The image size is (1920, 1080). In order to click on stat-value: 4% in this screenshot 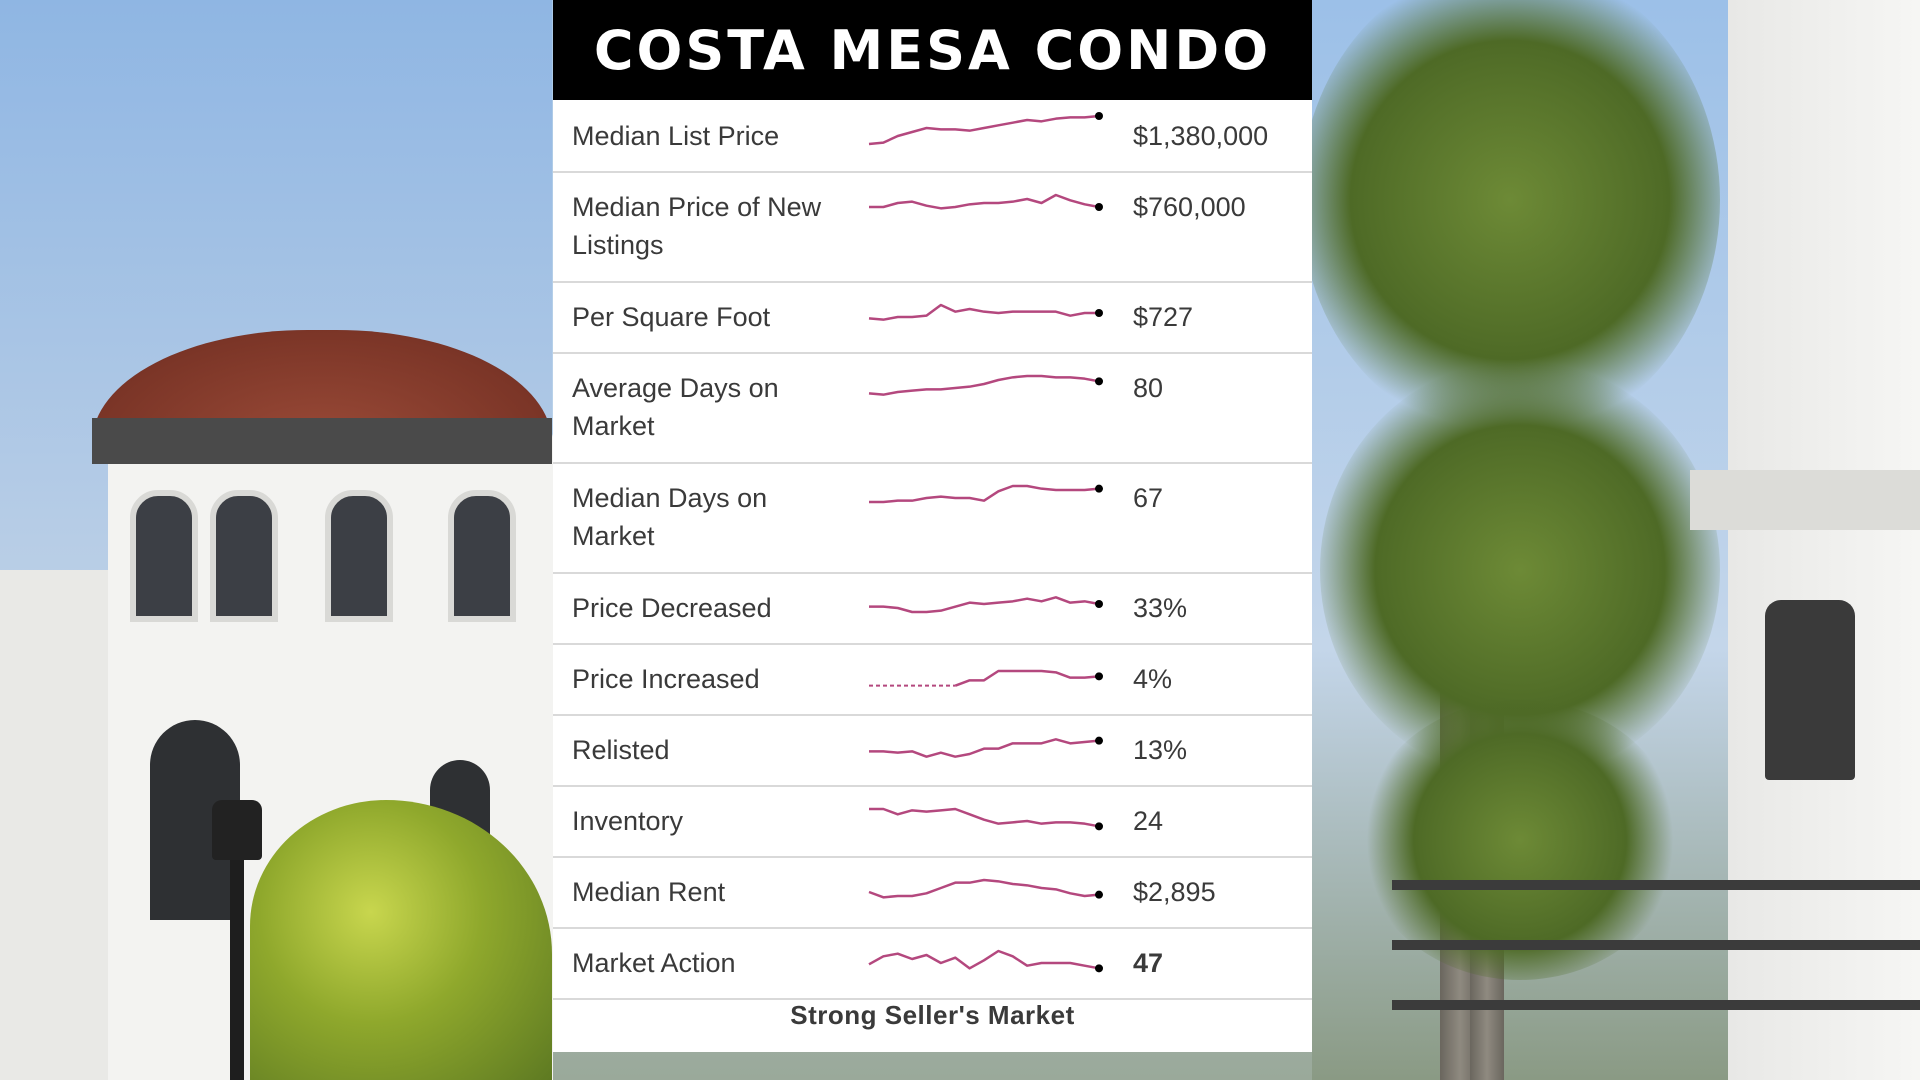, I will do `click(1153, 679)`.